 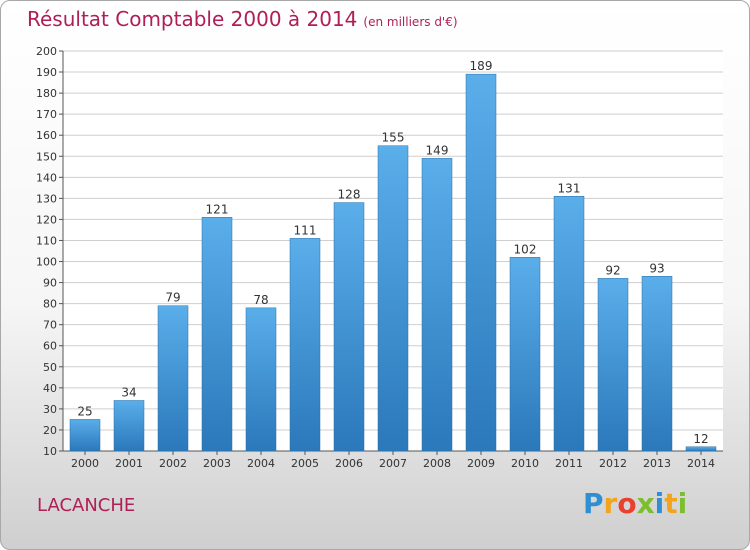 I want to click on data-label-2004: 78, so click(x=260, y=300).